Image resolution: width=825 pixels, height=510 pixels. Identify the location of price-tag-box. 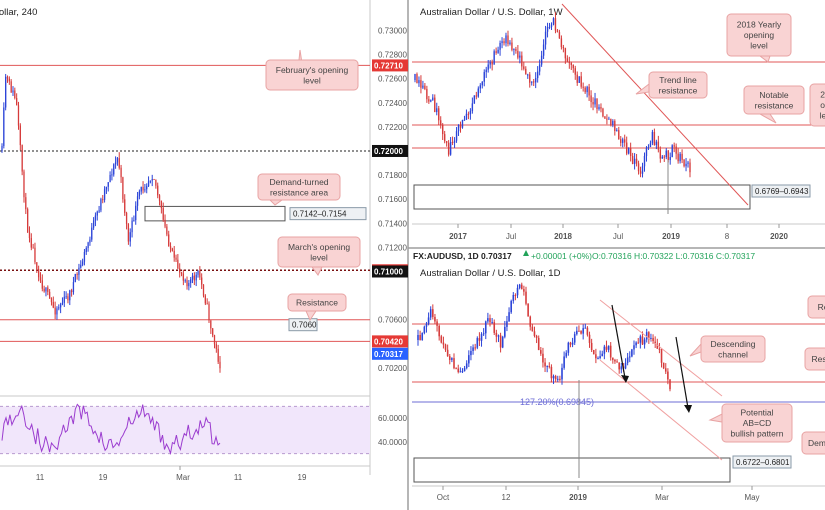
(390, 353).